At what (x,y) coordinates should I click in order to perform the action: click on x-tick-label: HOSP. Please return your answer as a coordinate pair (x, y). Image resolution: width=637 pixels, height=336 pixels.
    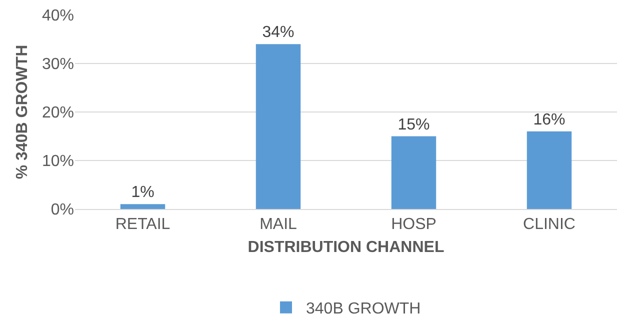
    Looking at the image, I should click on (413, 225).